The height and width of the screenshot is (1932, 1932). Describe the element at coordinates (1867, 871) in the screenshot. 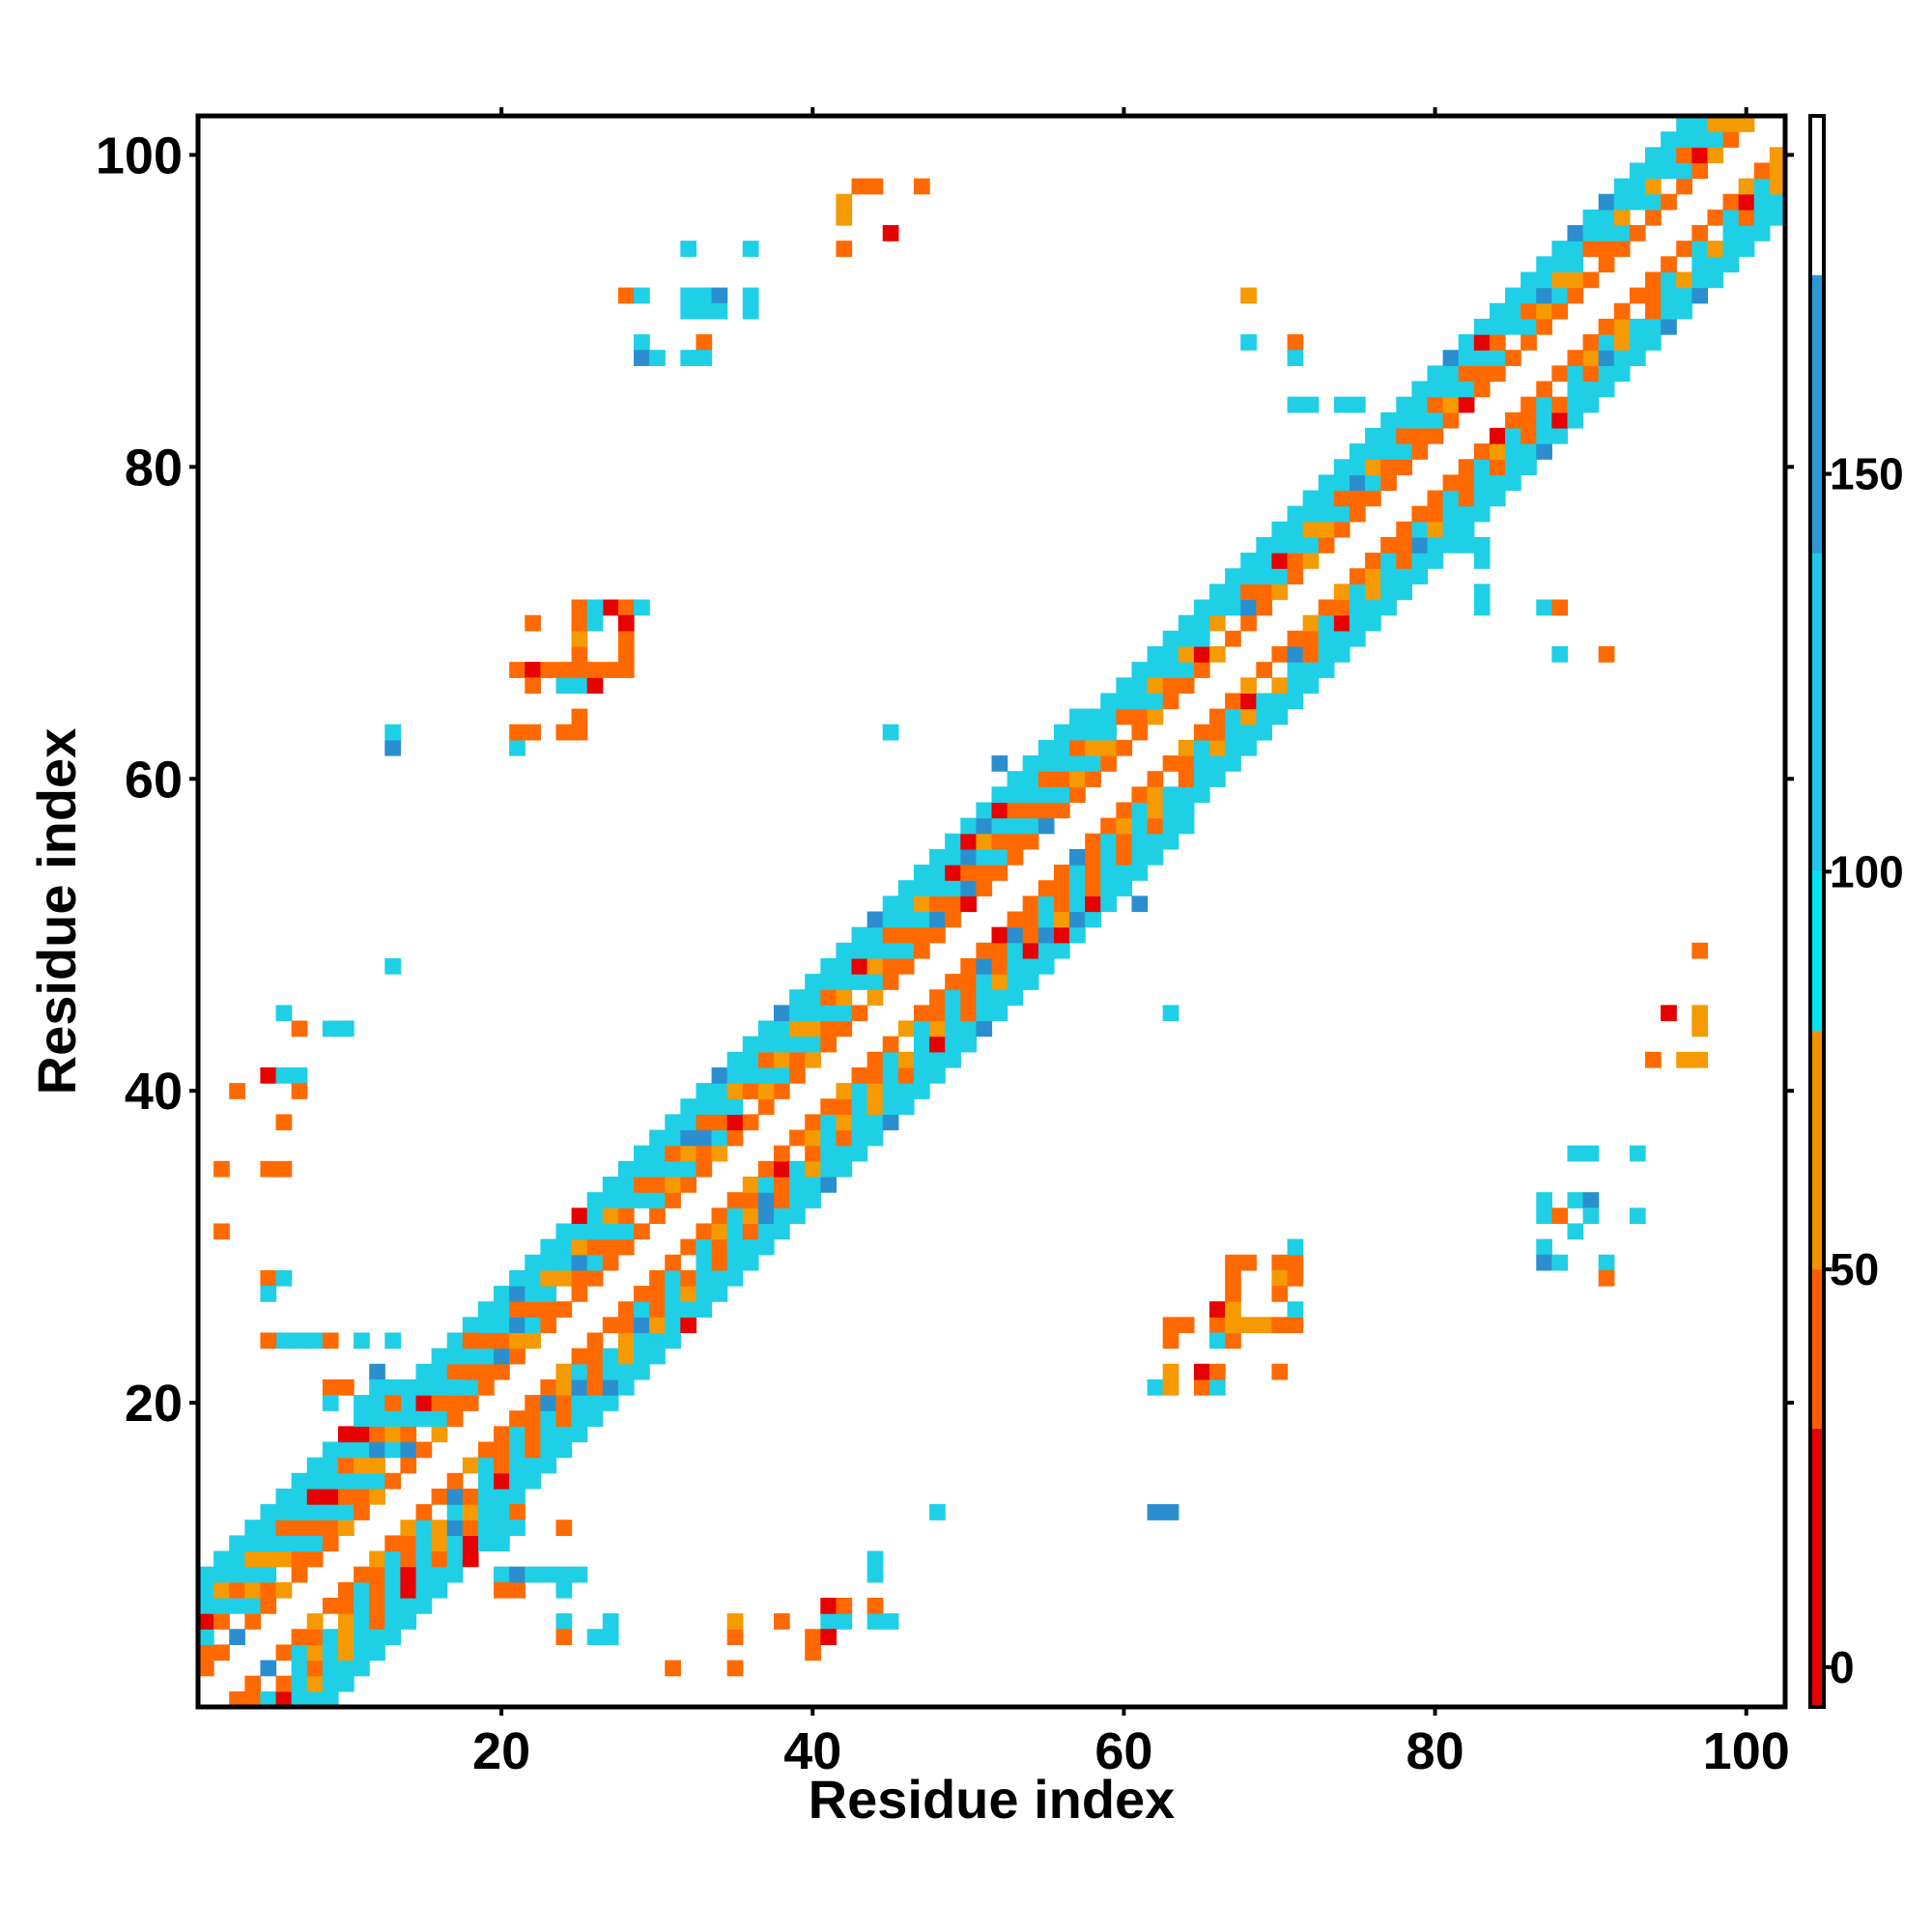

I see `colorbar-tick-label: 100` at that location.